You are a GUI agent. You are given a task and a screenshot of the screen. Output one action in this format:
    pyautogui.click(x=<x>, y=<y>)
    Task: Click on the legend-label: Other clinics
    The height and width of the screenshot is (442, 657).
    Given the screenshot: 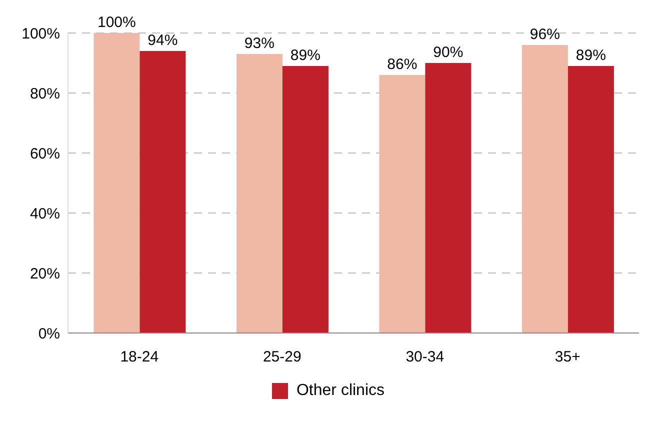 What is the action you would take?
    pyautogui.click(x=340, y=391)
    